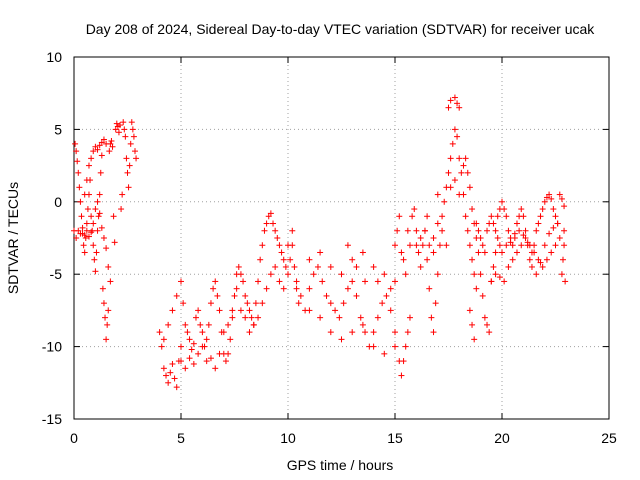 The height and width of the screenshot is (480, 640). Describe the element at coordinates (395, 438) in the screenshot. I see `x-tick-label: 15` at that location.